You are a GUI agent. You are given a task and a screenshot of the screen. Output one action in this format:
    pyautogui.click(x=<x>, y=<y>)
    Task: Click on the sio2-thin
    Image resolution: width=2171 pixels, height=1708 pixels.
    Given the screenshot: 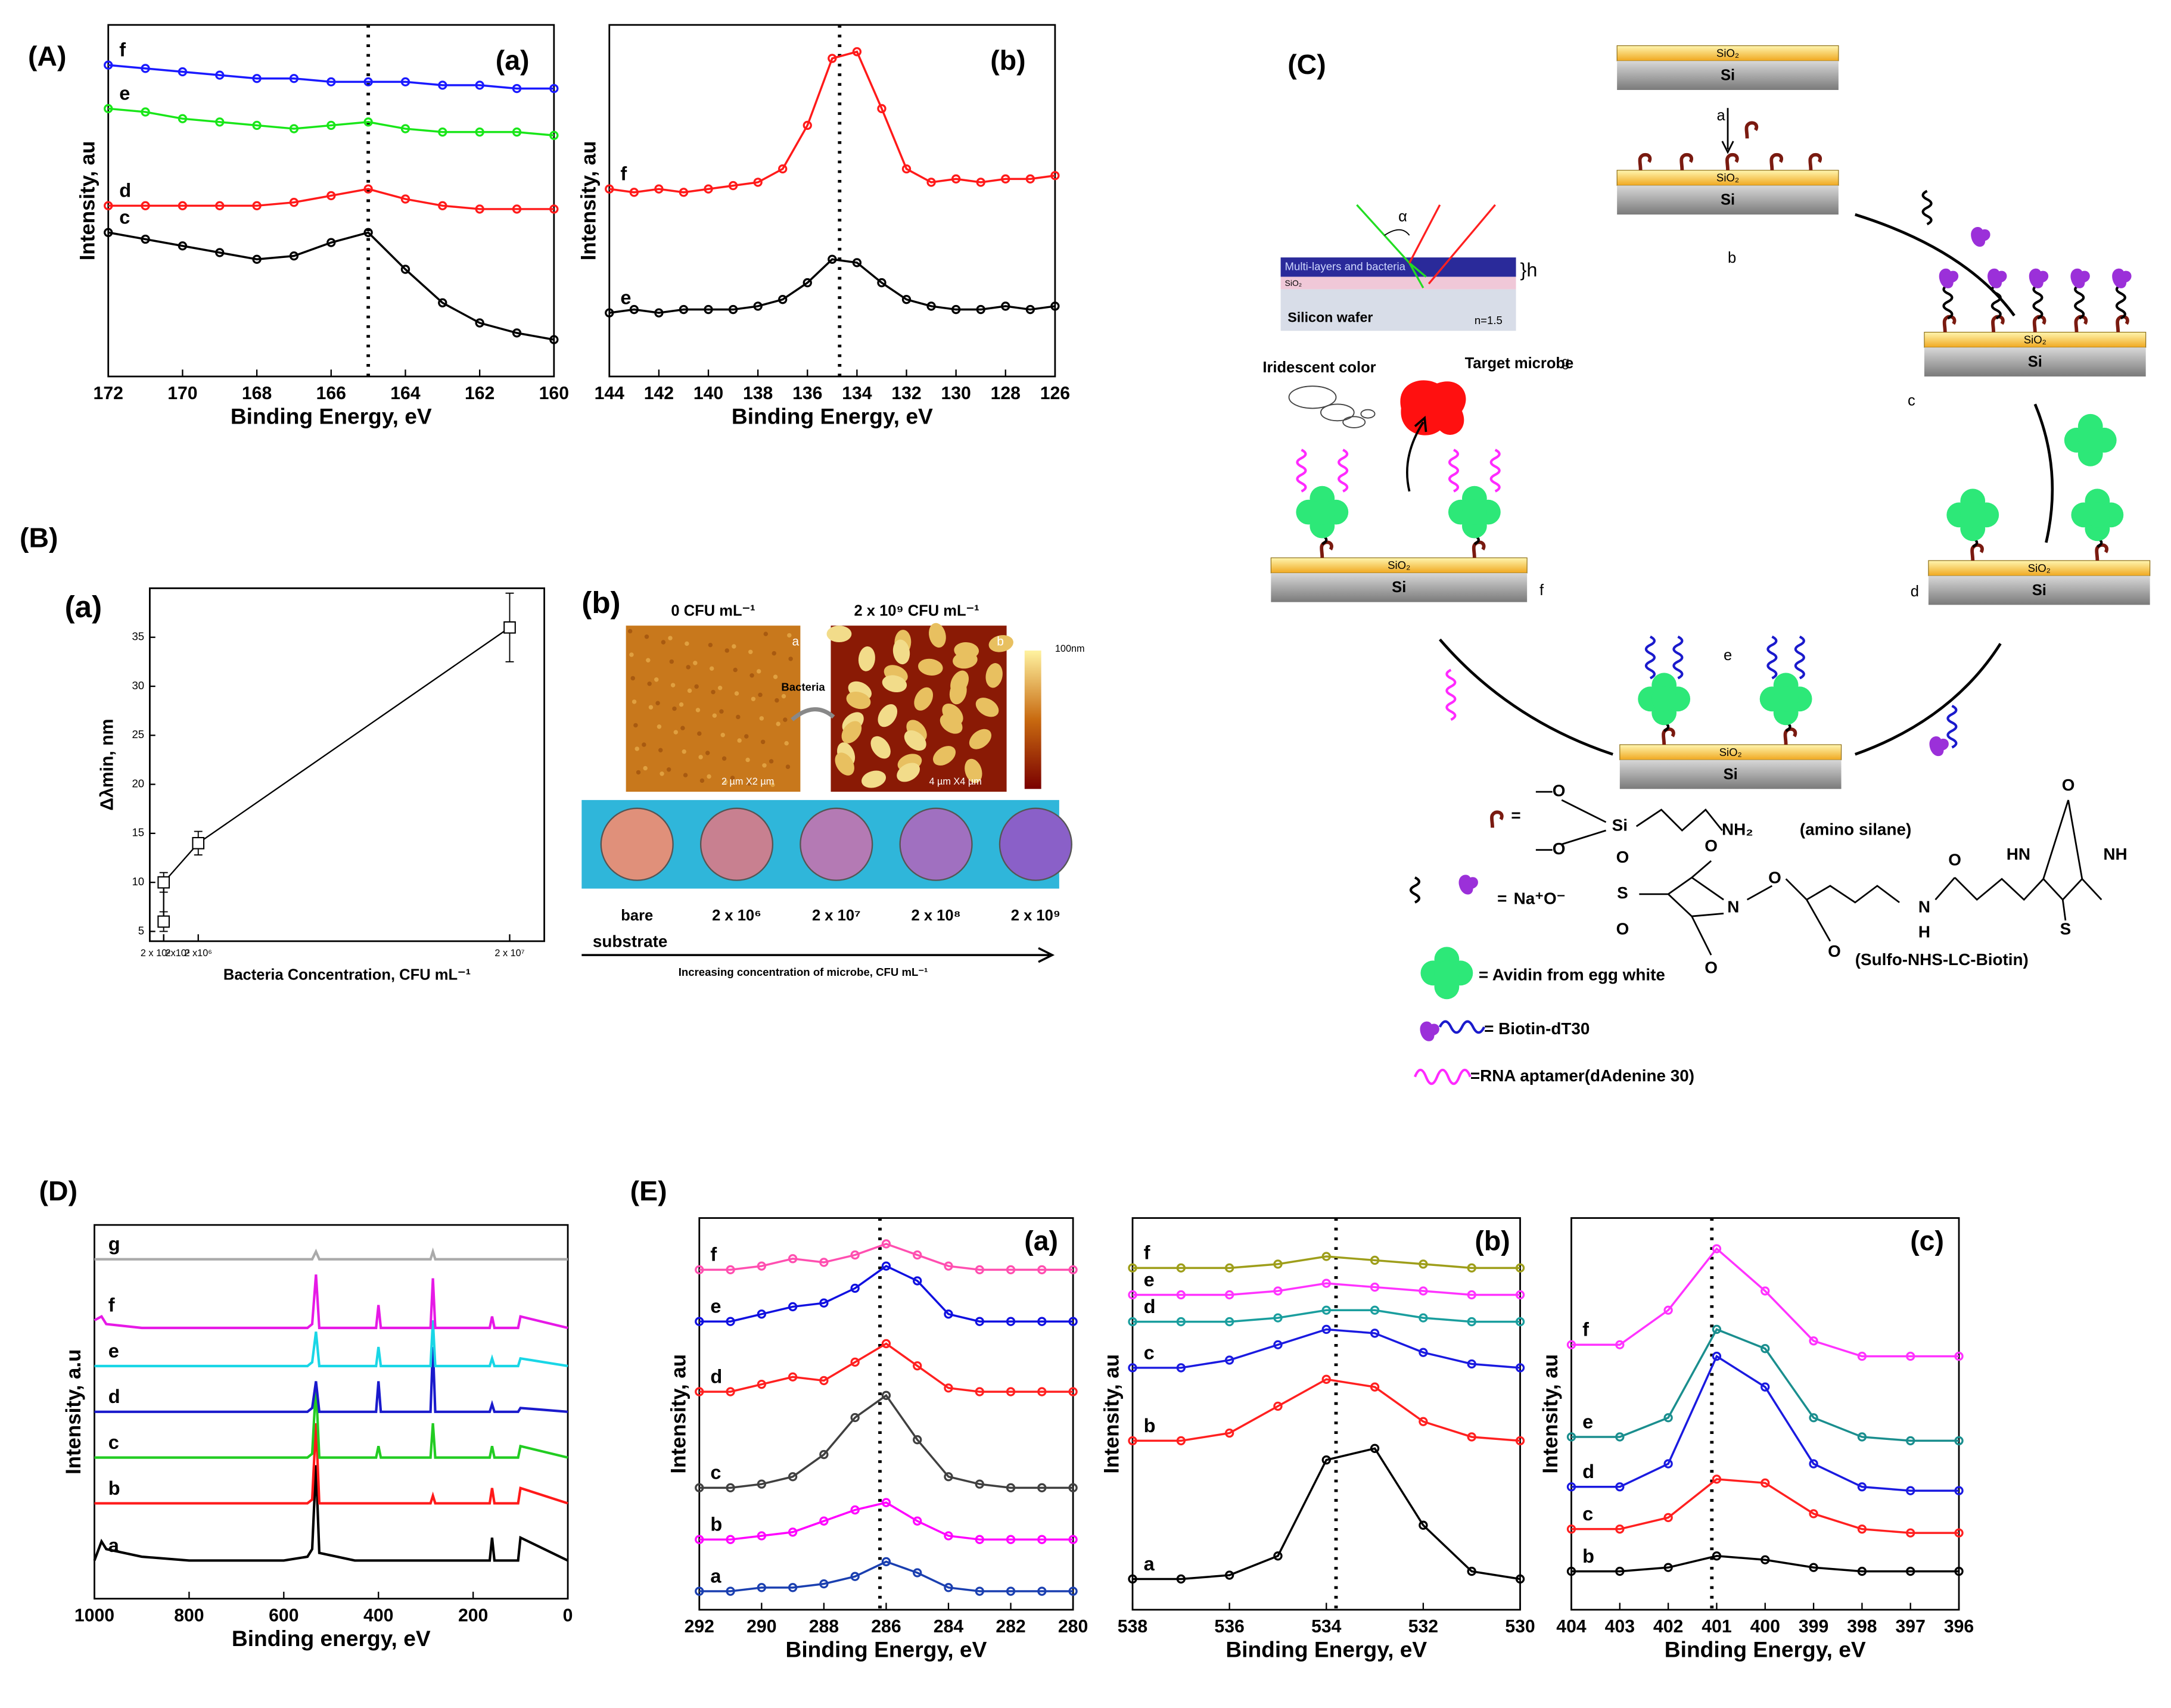 What is the action you would take?
    pyautogui.click(x=1398, y=283)
    